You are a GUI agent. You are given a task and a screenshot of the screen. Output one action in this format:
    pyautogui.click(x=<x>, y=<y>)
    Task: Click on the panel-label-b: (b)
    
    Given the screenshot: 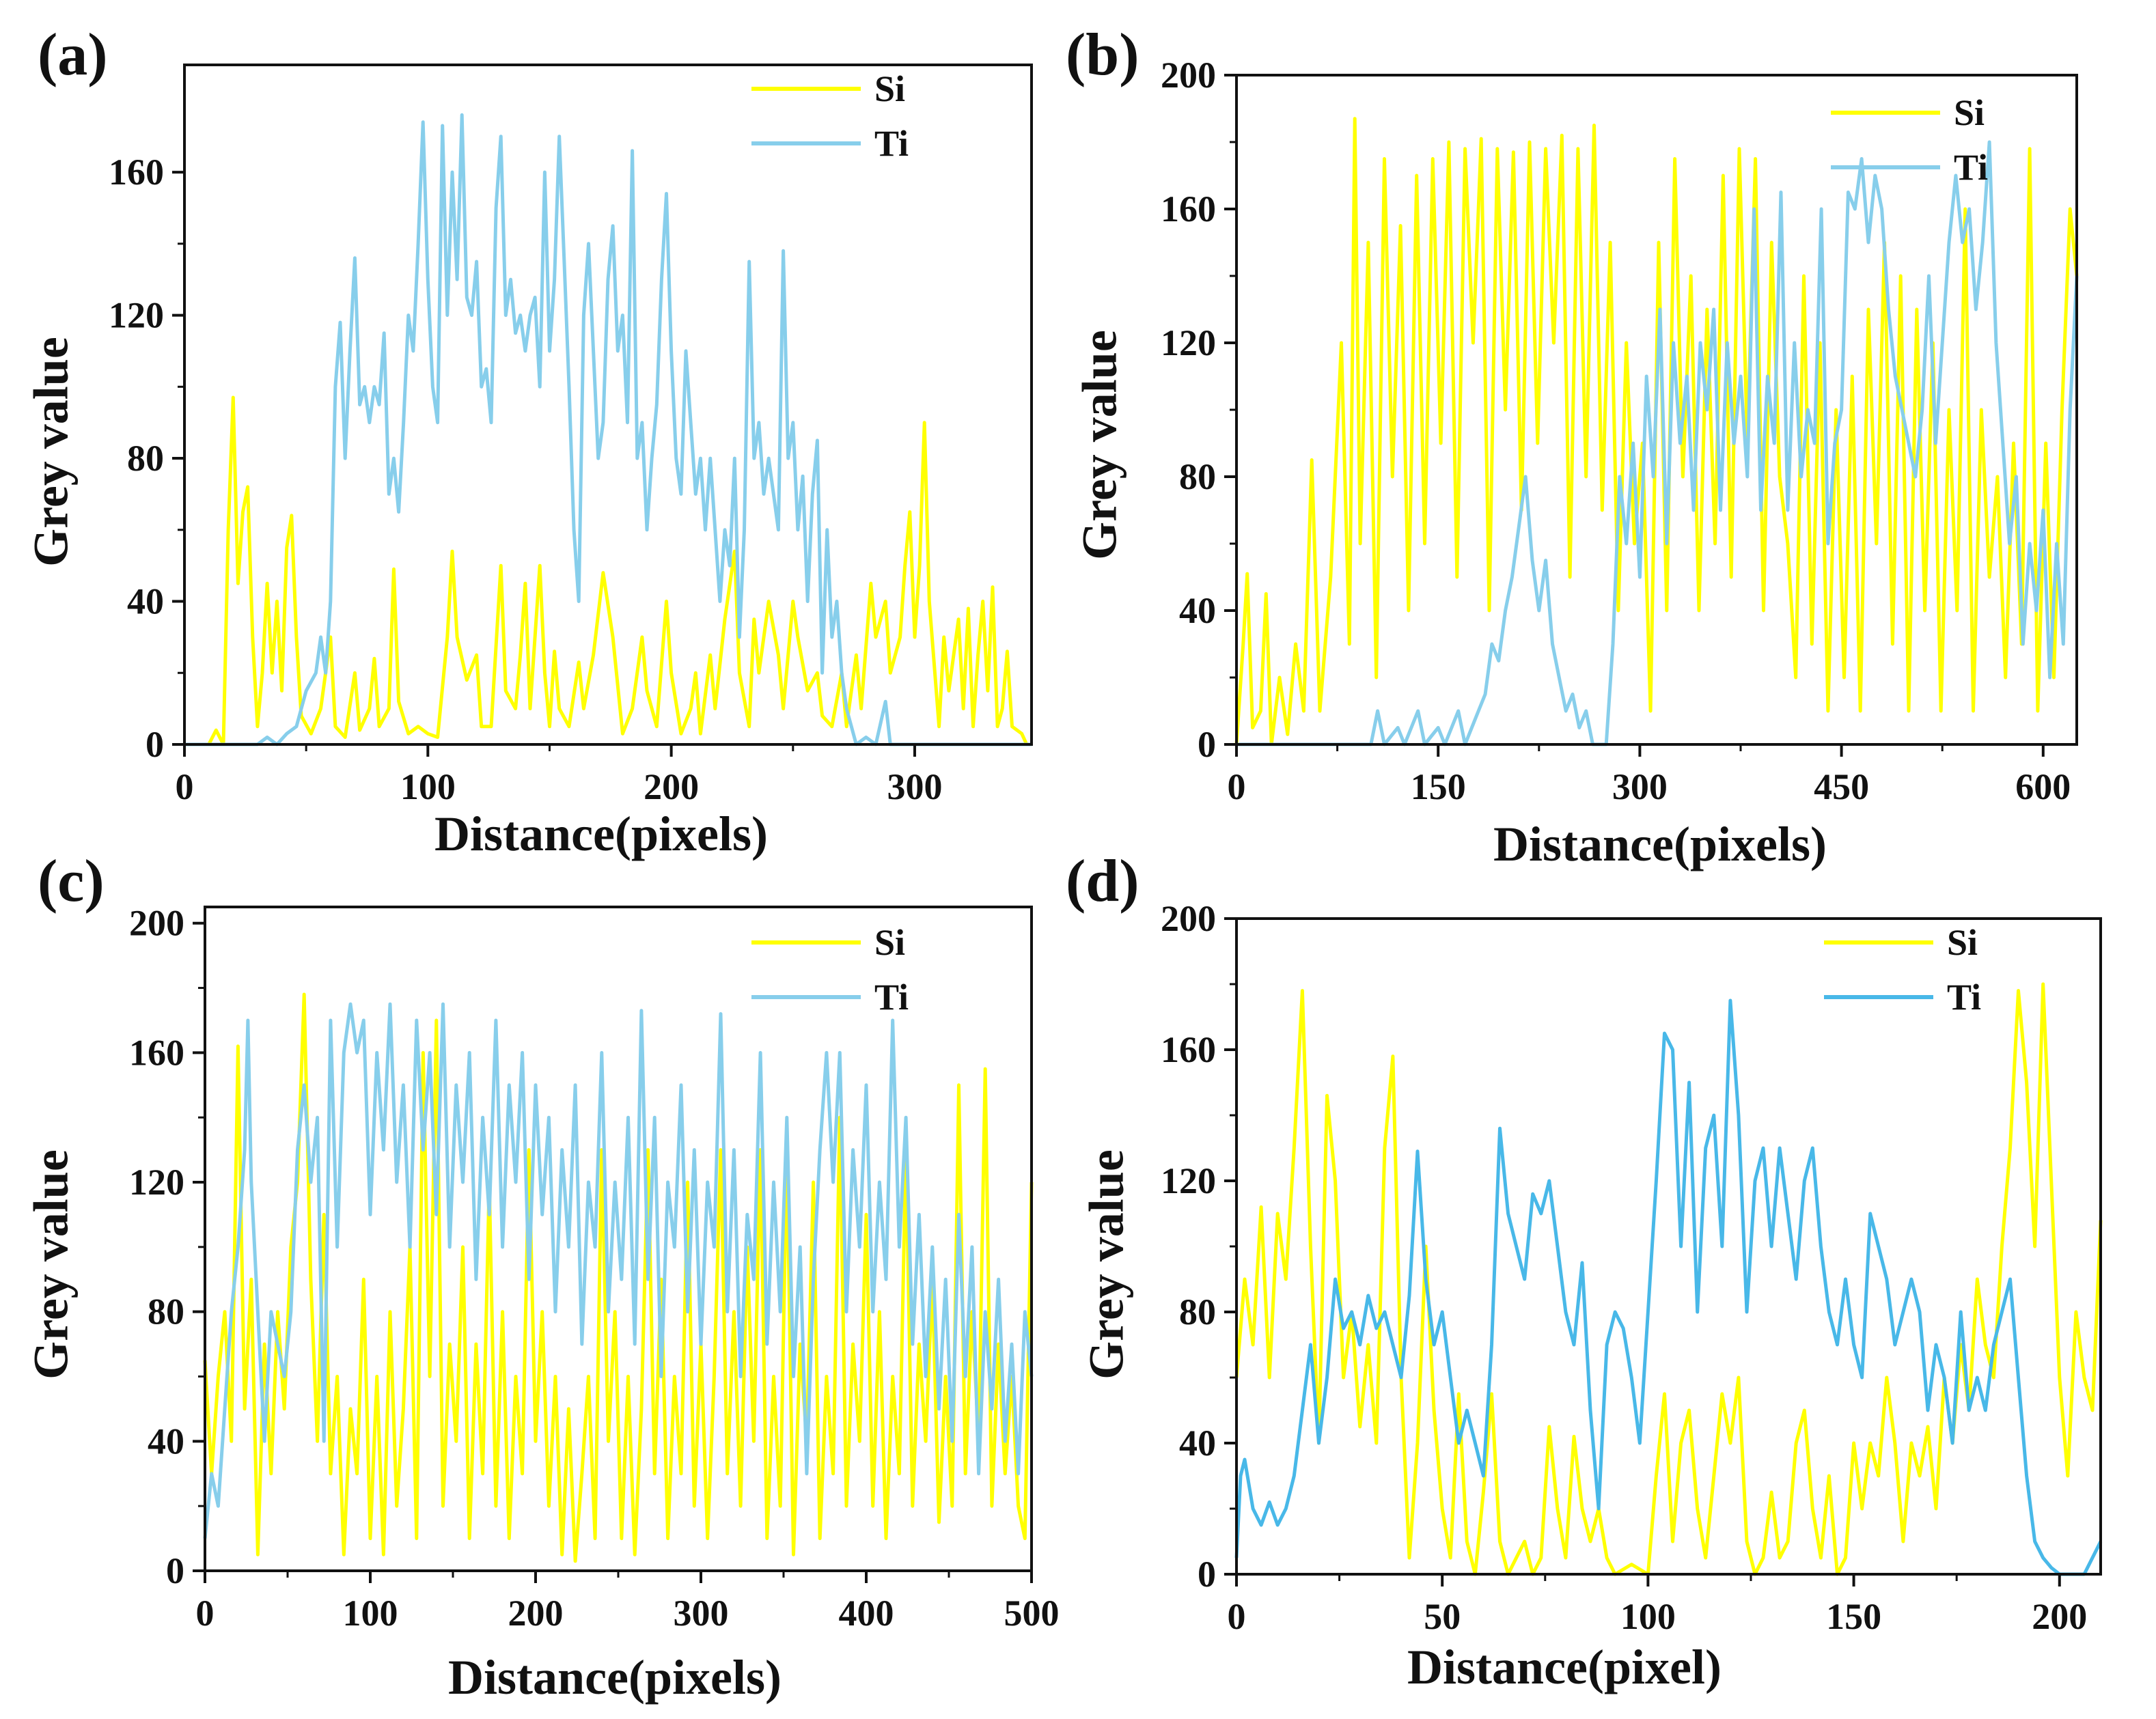 What is the action you would take?
    pyautogui.click(x=1103, y=55)
    